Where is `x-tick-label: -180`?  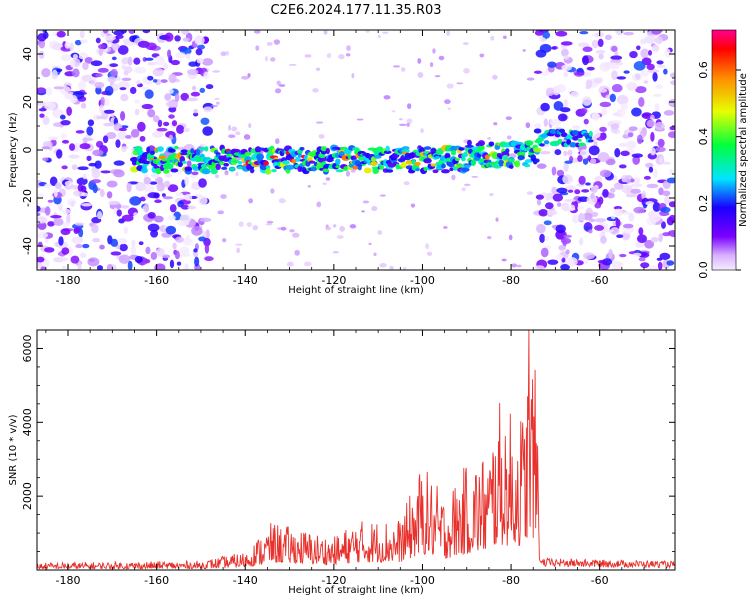 x-tick-label: -180 is located at coordinates (68, 280).